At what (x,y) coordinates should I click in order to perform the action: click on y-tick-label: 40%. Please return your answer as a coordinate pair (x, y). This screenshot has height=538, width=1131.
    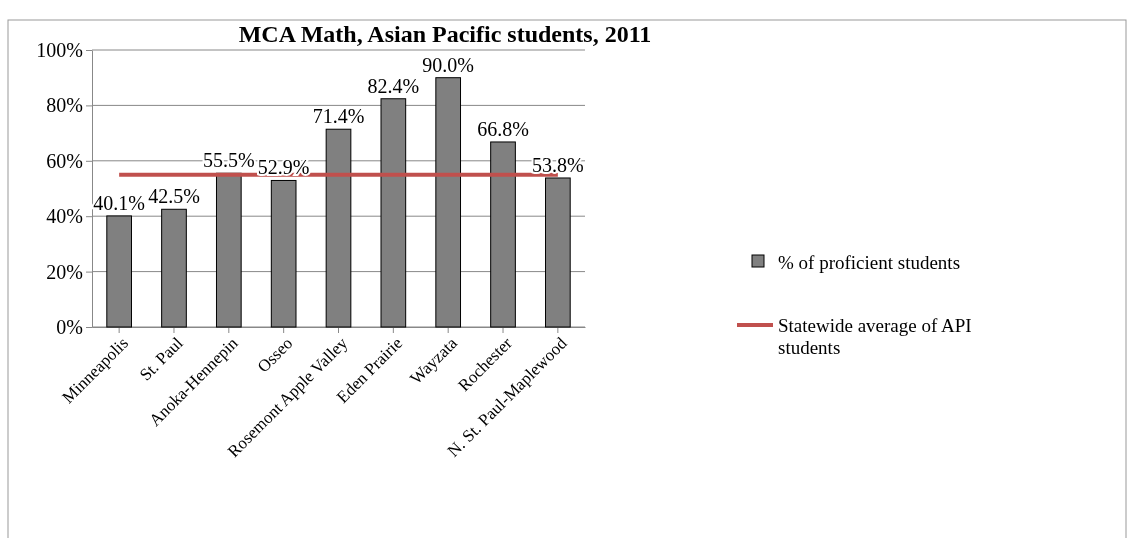
    Looking at the image, I should click on (64, 216).